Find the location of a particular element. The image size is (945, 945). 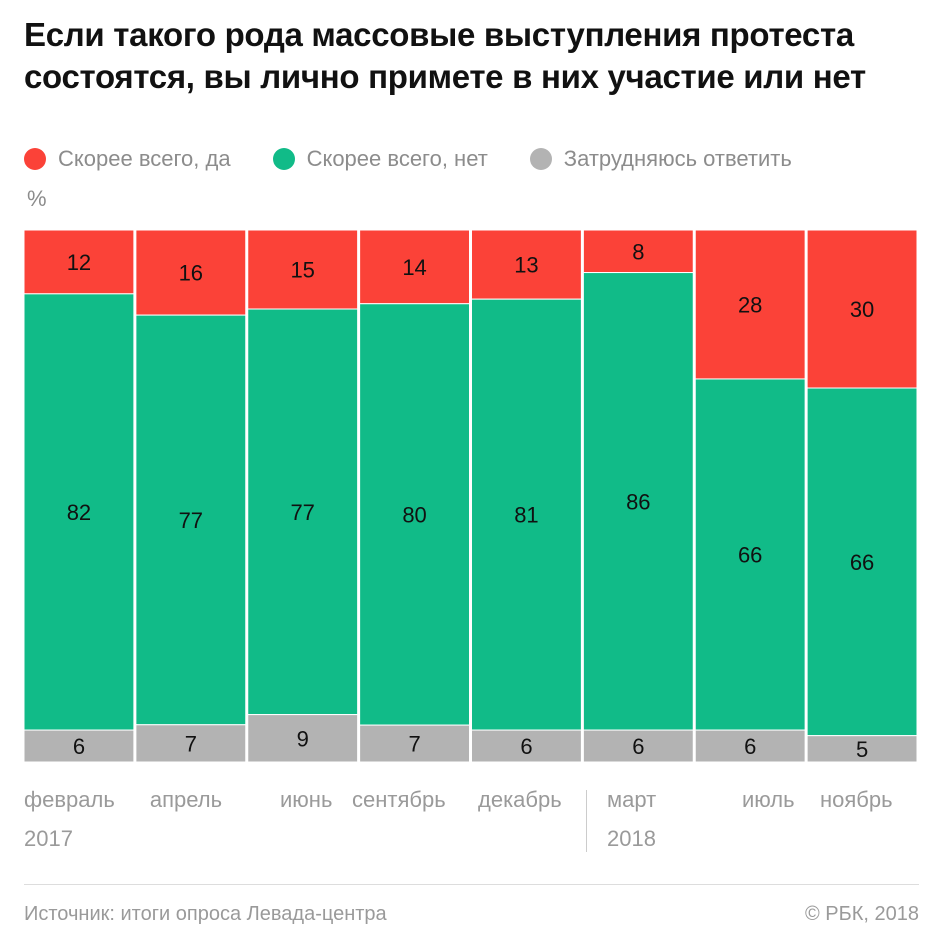

data-label: 82 is located at coordinates (79, 512).